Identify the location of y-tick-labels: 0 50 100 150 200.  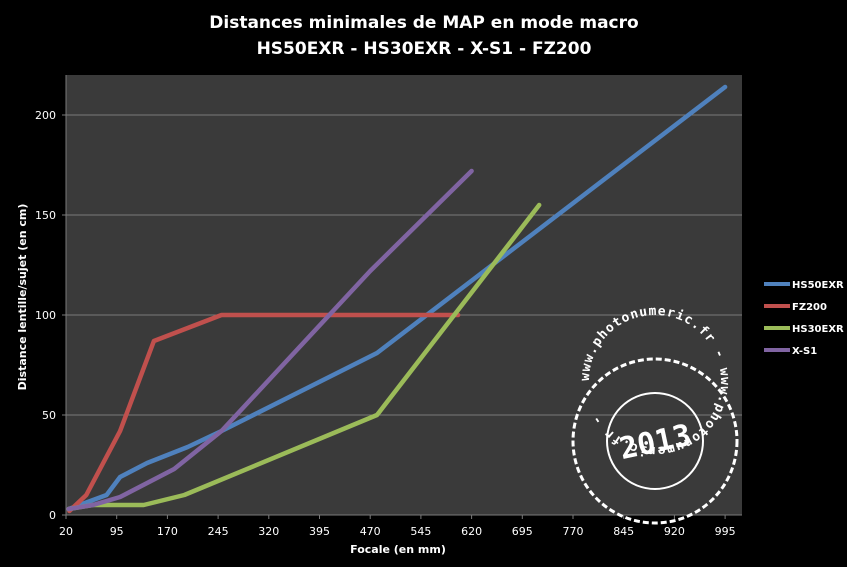
(50, 315).